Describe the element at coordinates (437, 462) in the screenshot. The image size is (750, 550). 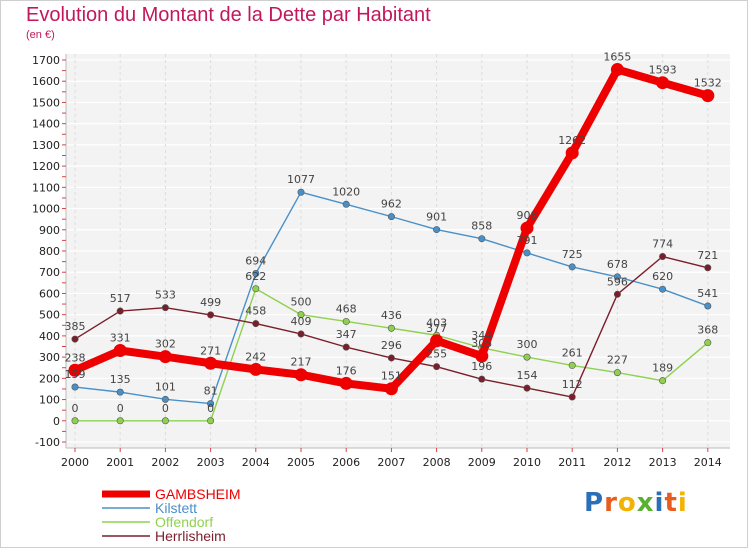
I see `x-tick-label: 2008` at that location.